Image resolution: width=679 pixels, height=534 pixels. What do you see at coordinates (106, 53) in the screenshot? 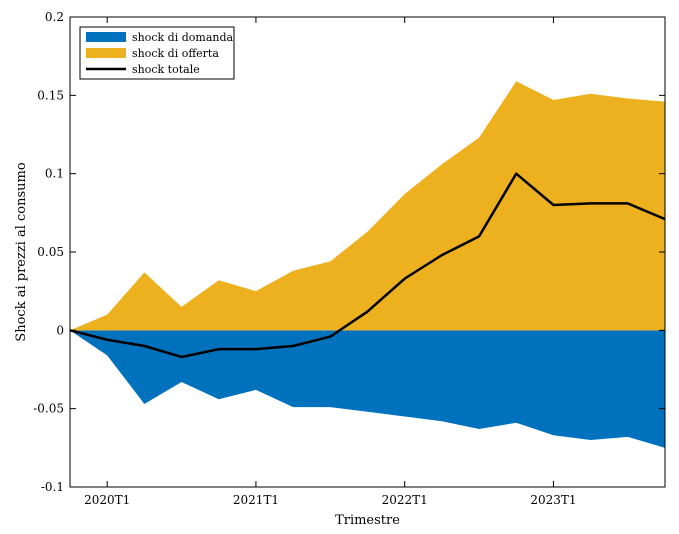
I see `legend-swatch-shock-di-offerta` at bounding box center [106, 53].